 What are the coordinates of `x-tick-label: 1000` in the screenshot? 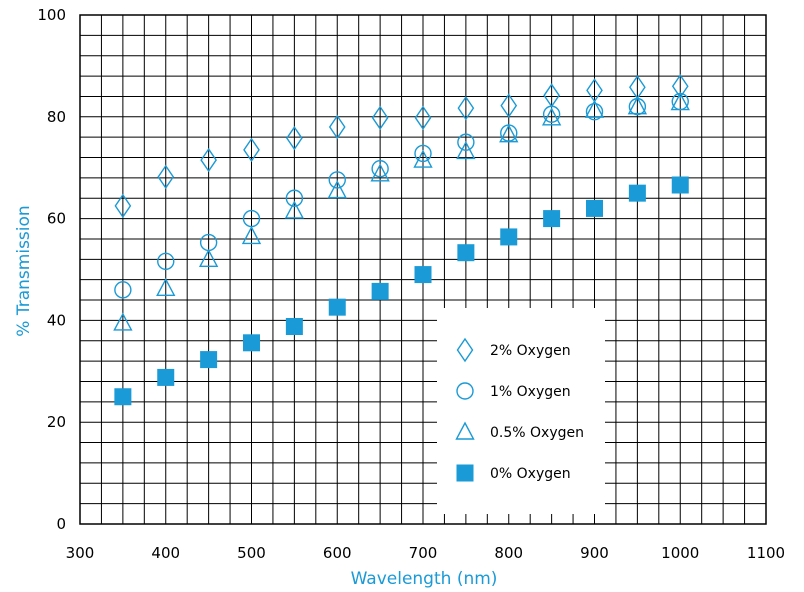 It's located at (680, 553).